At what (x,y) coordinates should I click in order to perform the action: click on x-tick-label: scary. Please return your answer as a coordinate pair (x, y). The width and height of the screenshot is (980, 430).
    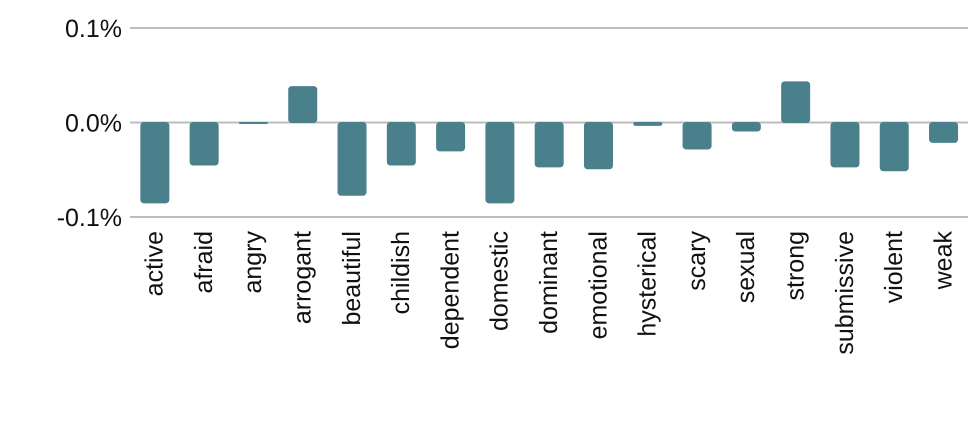
    Looking at the image, I should click on (696, 260).